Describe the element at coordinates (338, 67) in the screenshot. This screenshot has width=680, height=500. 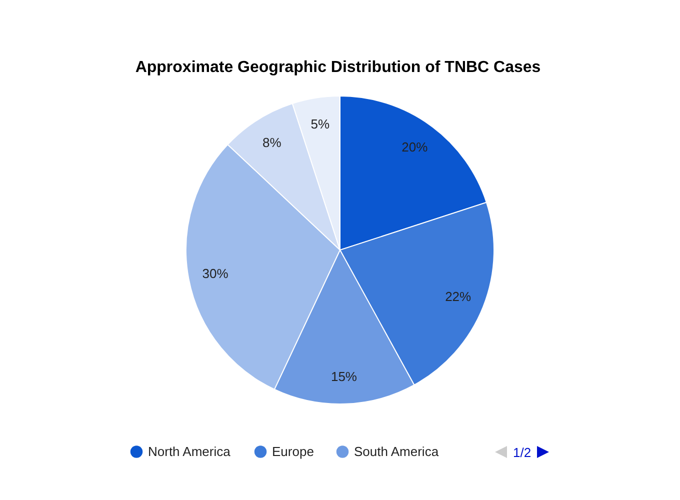
I see `chart-title: Approximate Geographic Distribution of TNBC Cases` at that location.